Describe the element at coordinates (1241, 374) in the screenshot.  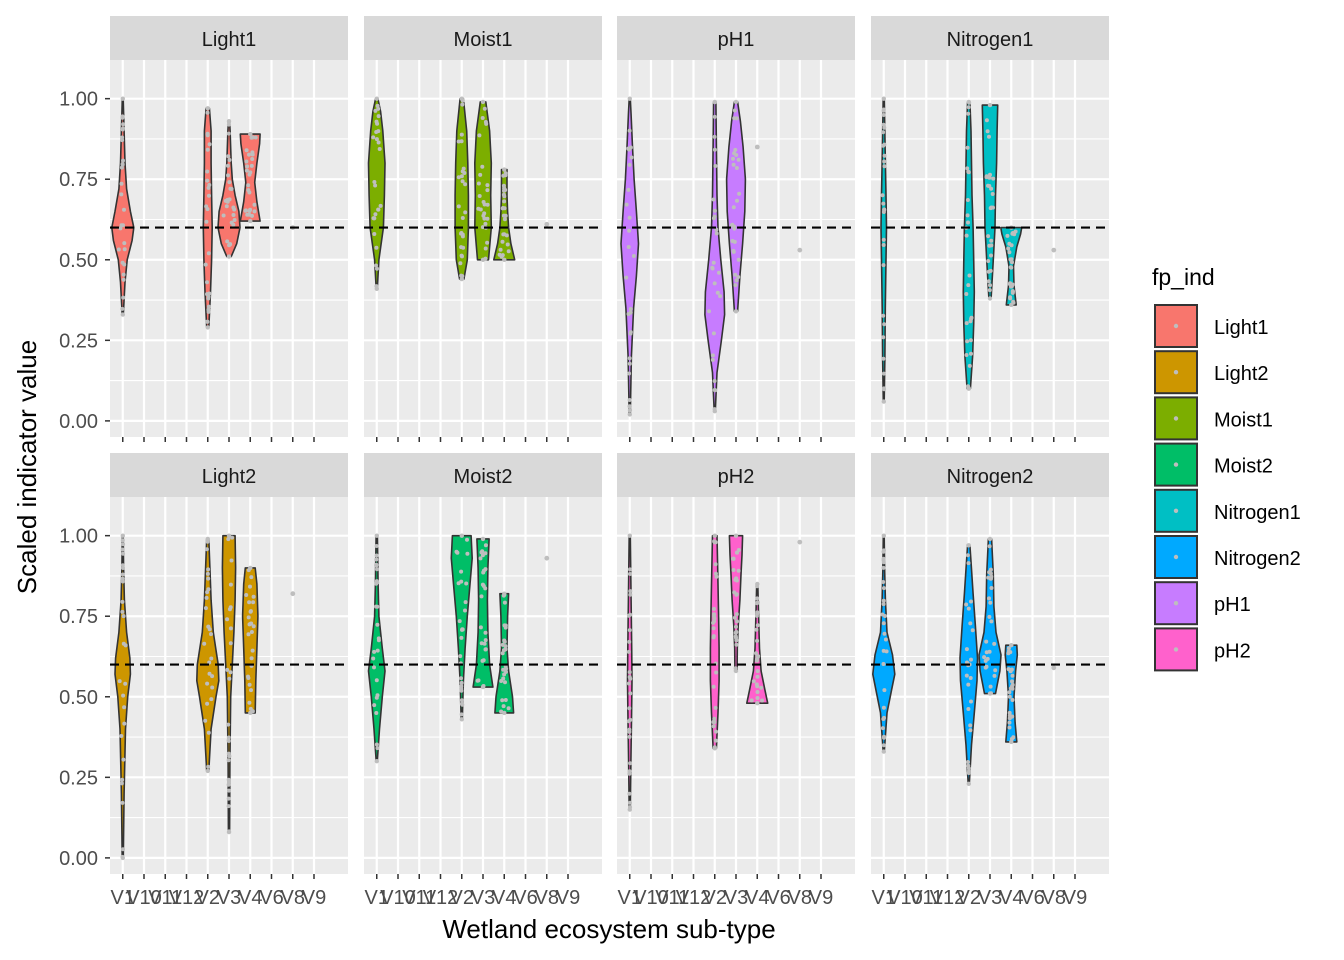
I see `legend-label: Light2` at that location.